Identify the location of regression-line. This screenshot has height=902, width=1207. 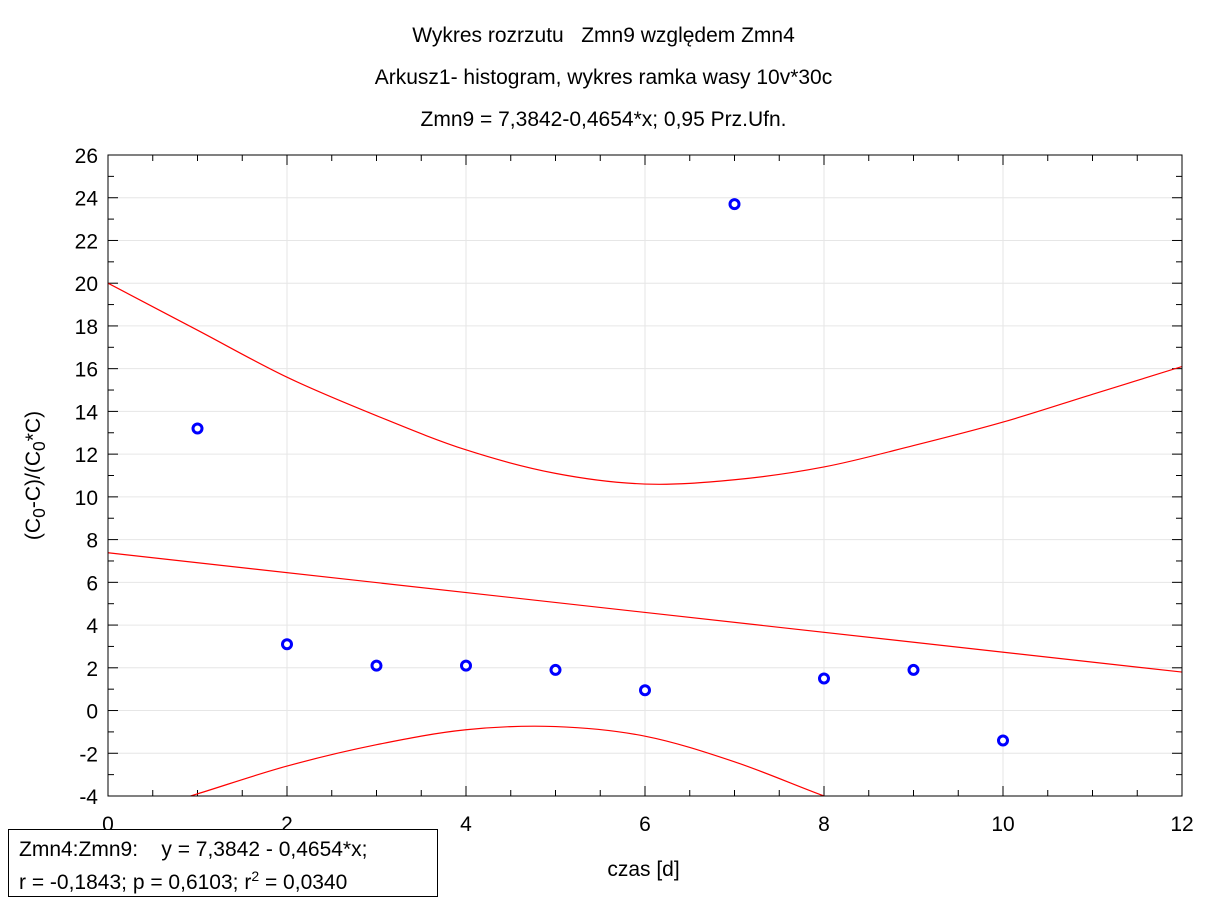
(645, 612).